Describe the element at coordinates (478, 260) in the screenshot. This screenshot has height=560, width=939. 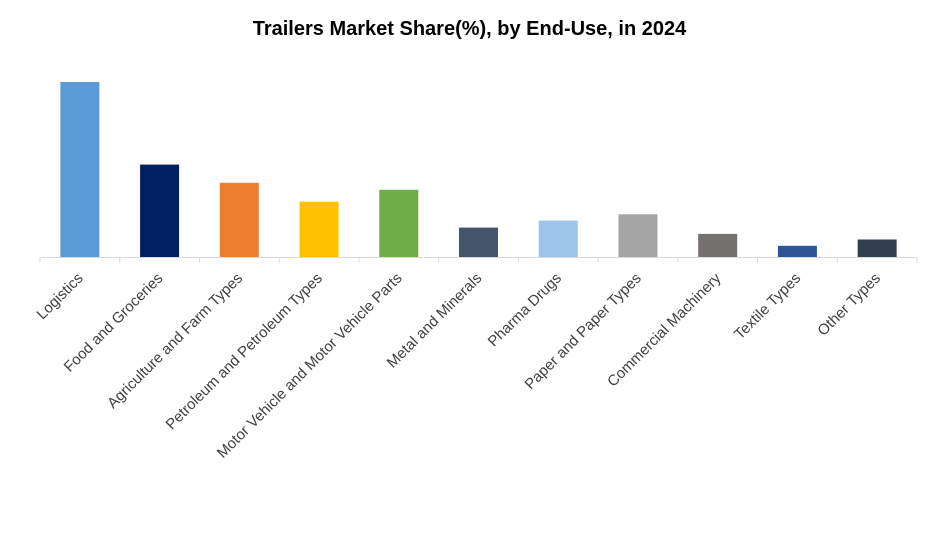
I see `x-axis-ticks` at that location.